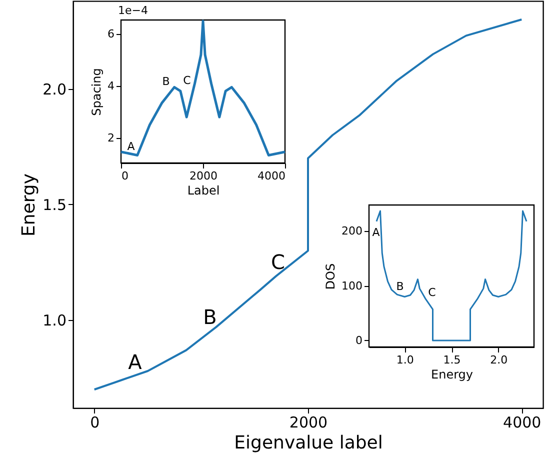 This screenshot has height=464, width=559. What do you see at coordinates (54, 321) in the screenshot?
I see `y-tick-label: 1.0` at bounding box center [54, 321].